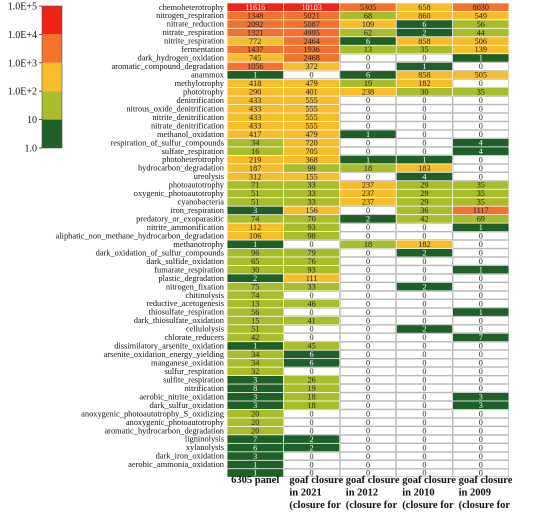 The width and height of the screenshot is (550, 512). What do you see at coordinates (316, 480) in the screenshot?
I see `column-label-line: goaf closure` at bounding box center [316, 480].